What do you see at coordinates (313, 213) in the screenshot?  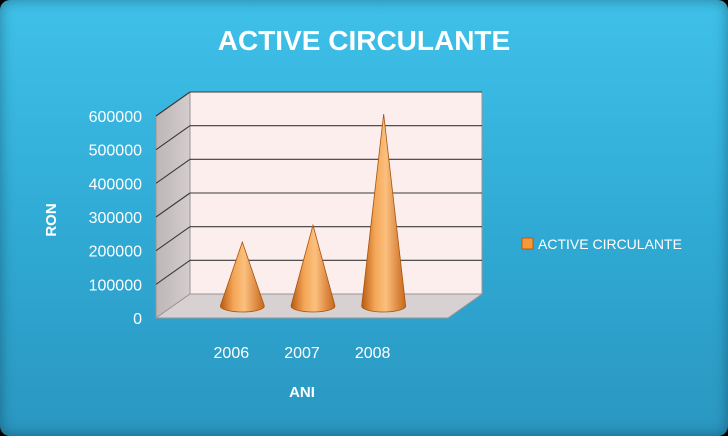 I see `cones` at bounding box center [313, 213].